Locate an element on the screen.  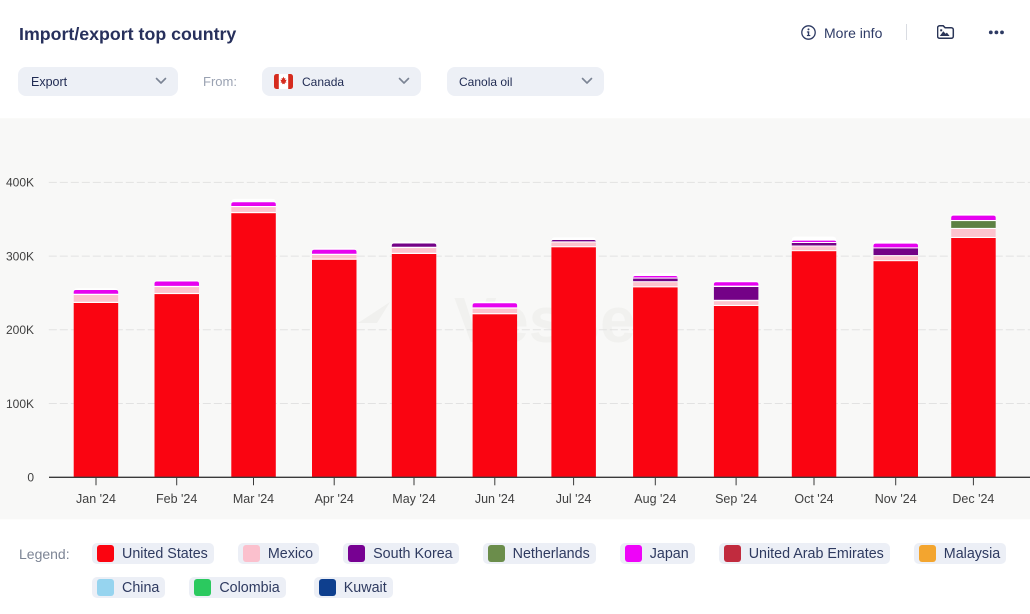
svg-text: Apr '24 is located at coordinates (334, 499).